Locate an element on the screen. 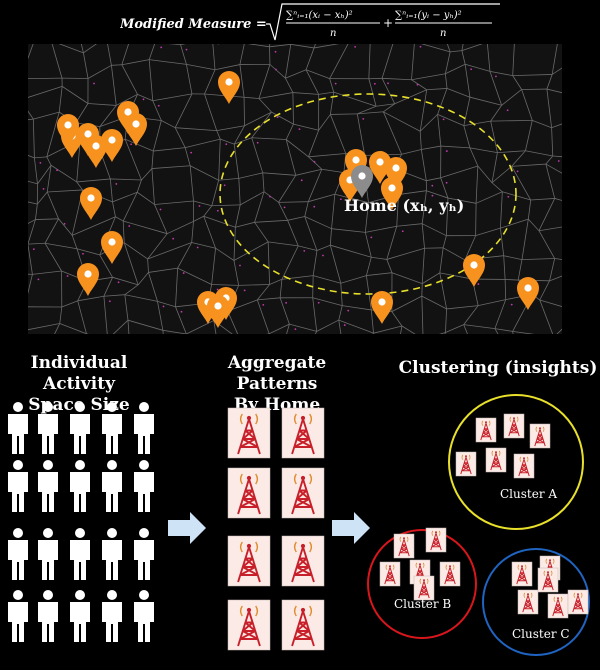  cluster-a-circle is located at coordinates (516, 462).